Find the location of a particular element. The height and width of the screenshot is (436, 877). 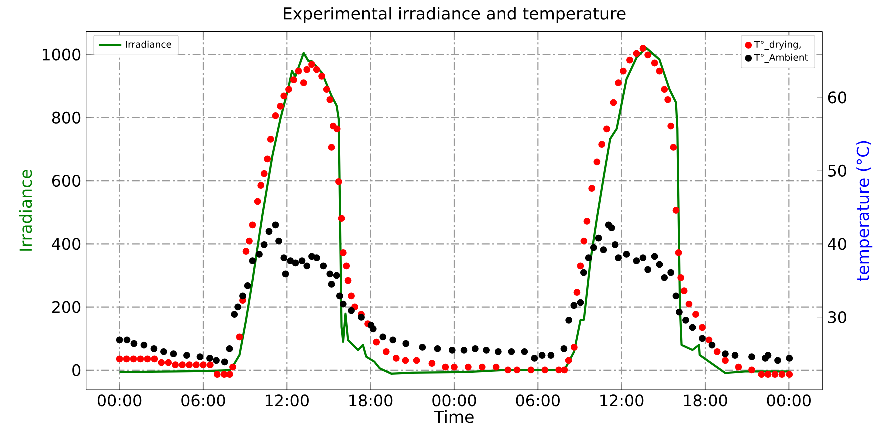

y2-tick-label: 50 is located at coordinates (837, 171).